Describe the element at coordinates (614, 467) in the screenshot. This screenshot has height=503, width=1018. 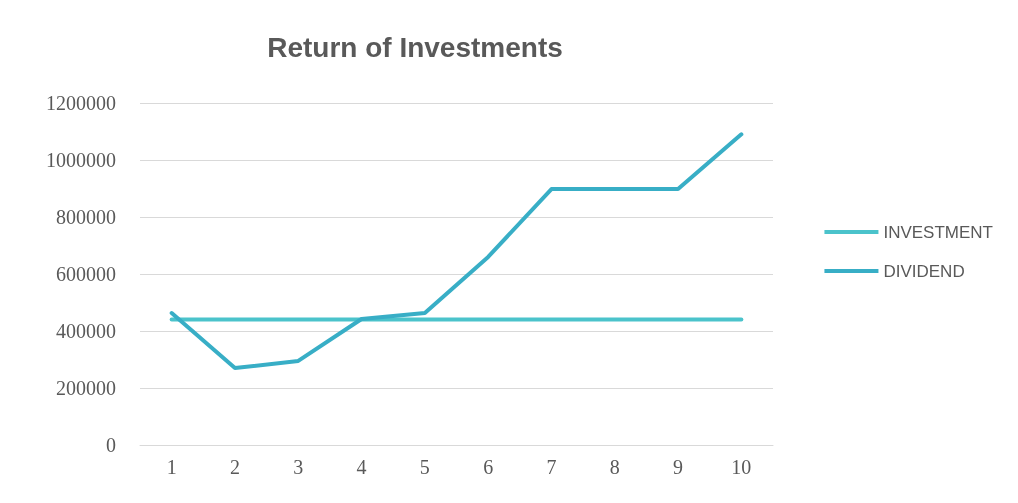
I see `x-tick-label: 8` at that location.